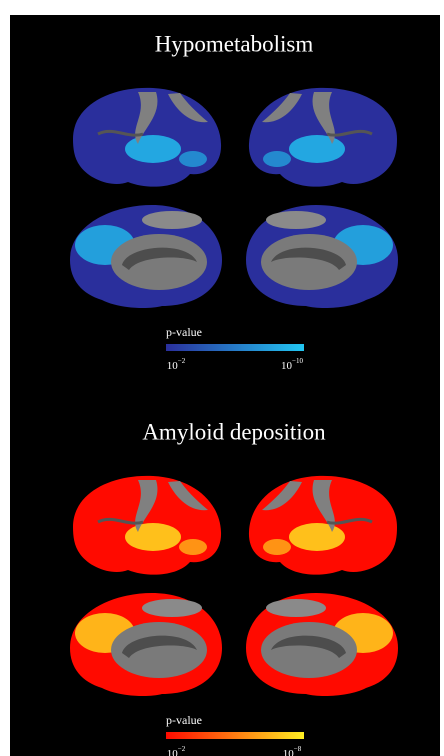 The image size is (444, 756). I want to click on panel-title: Hypometabolism, so click(234, 43).